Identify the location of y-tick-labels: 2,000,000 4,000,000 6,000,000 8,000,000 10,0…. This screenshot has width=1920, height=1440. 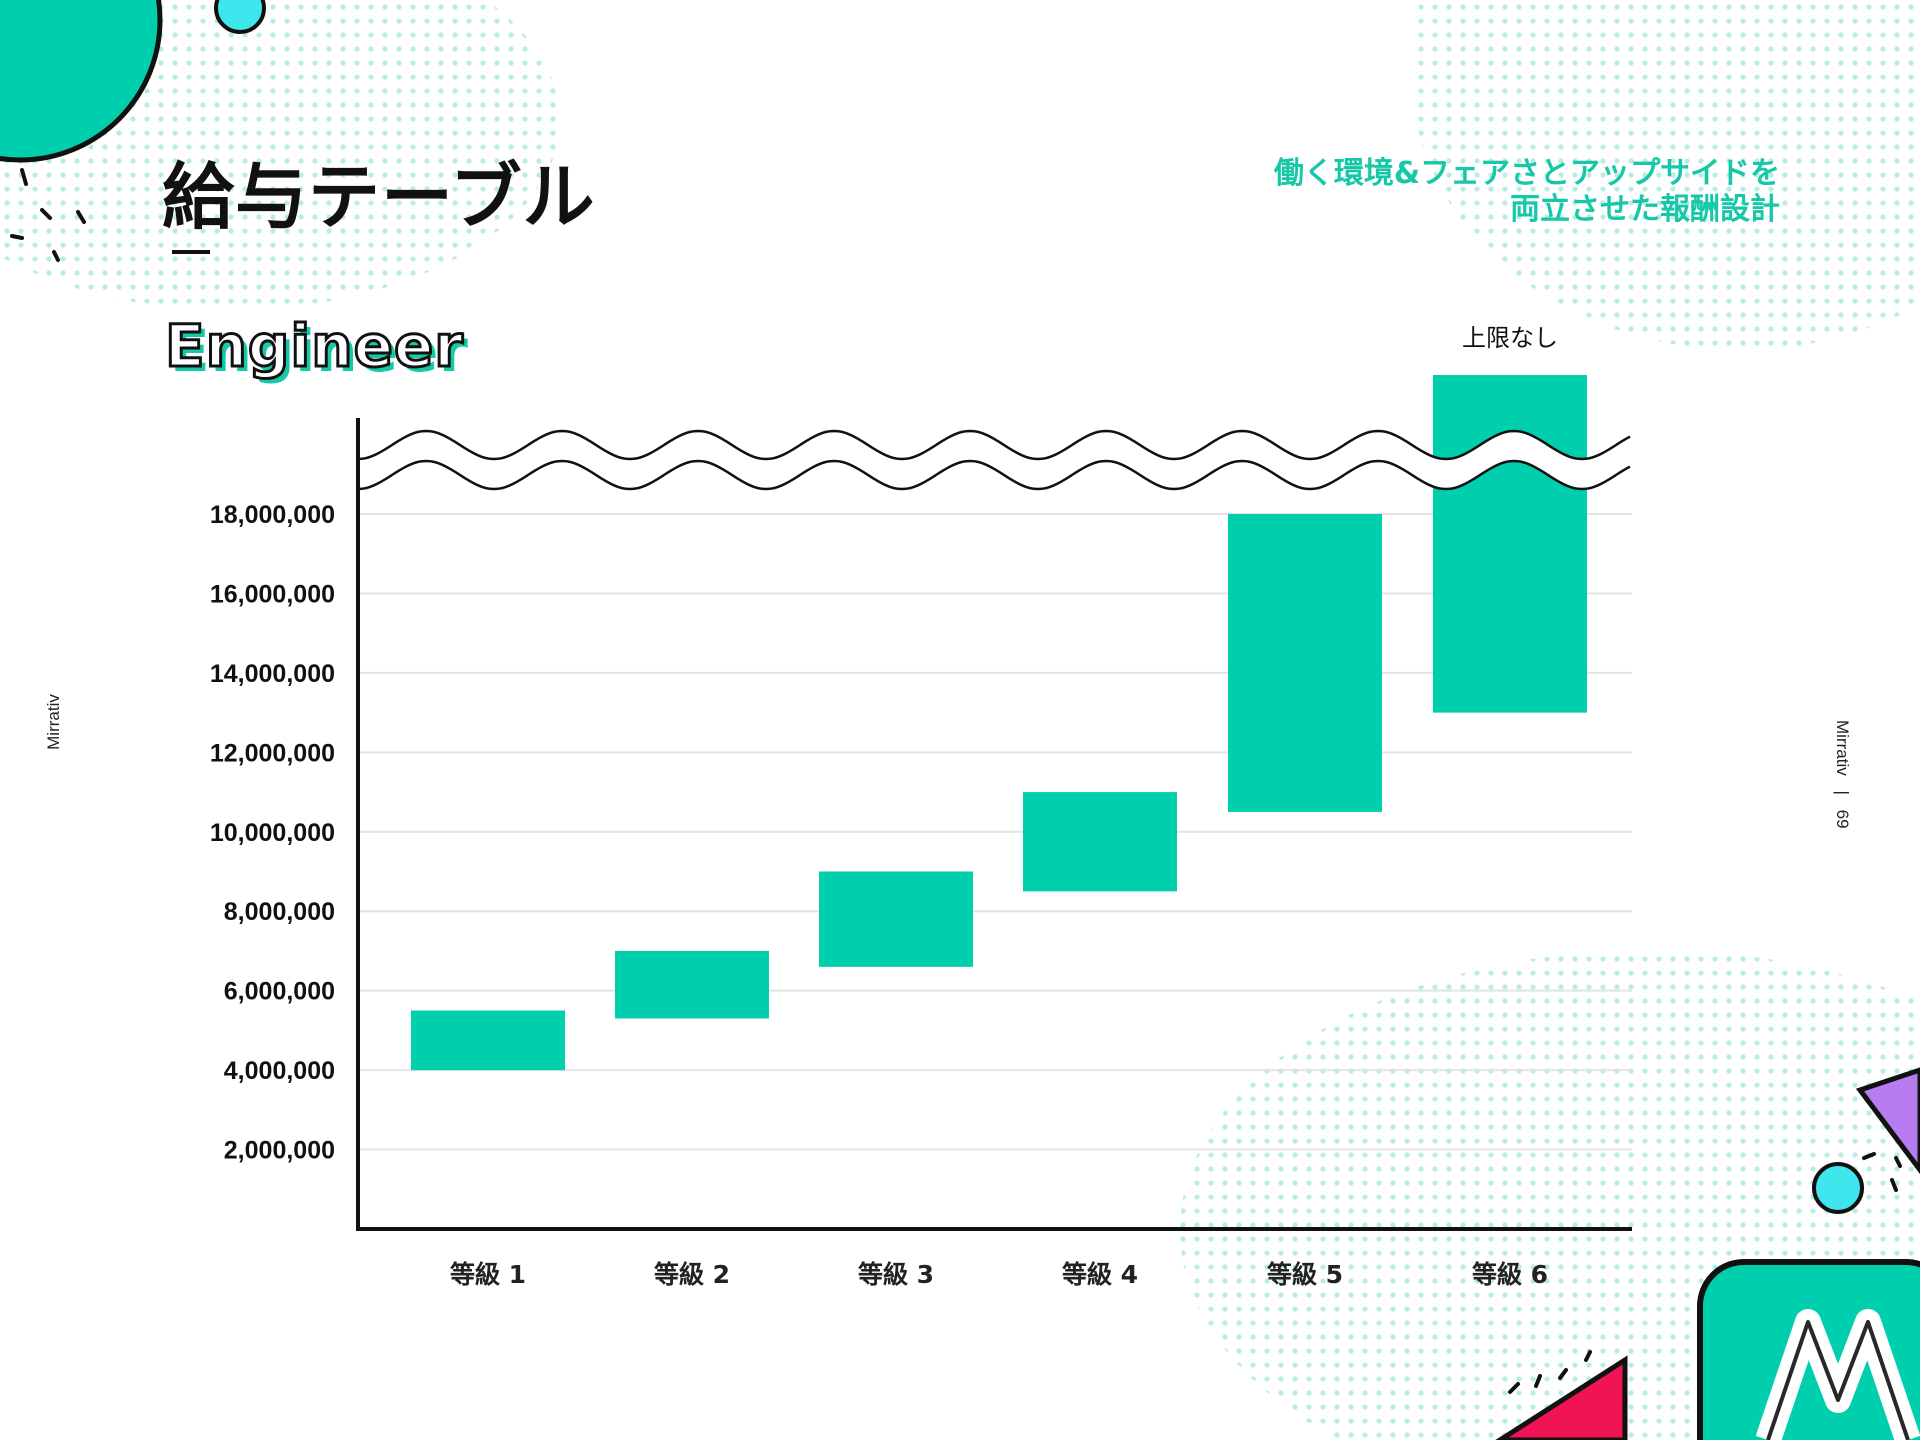
(272, 833).